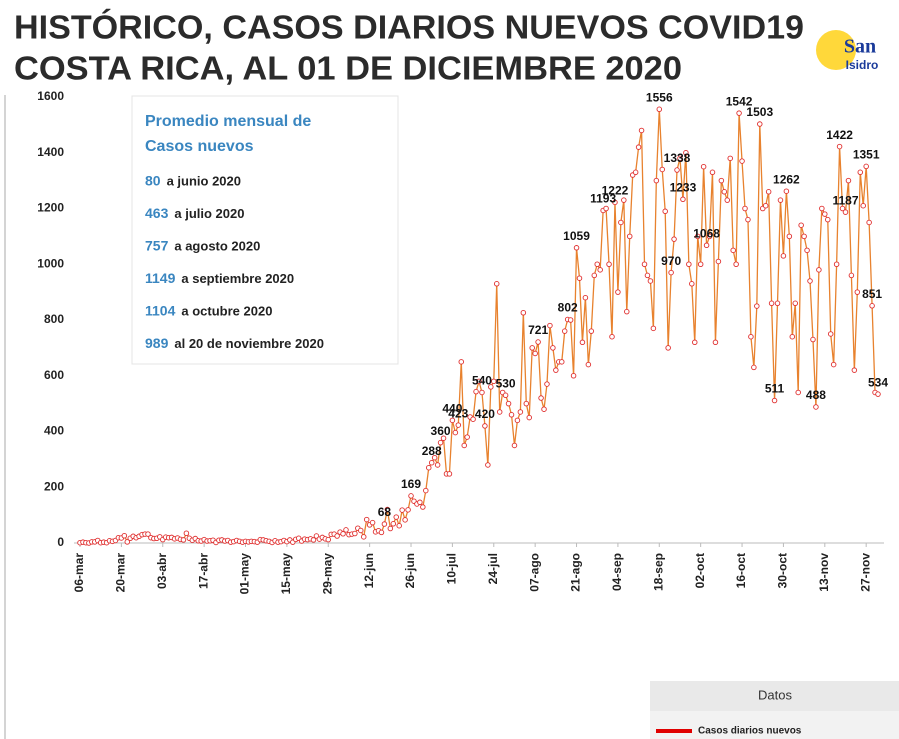  I want to click on x-tick-label: 07-ago, so click(534, 572).